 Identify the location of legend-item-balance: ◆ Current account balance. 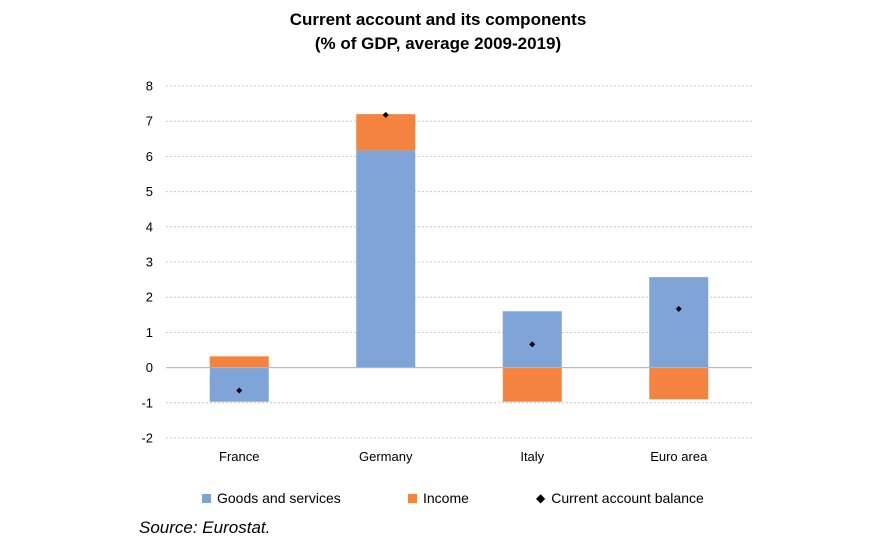
(620, 498).